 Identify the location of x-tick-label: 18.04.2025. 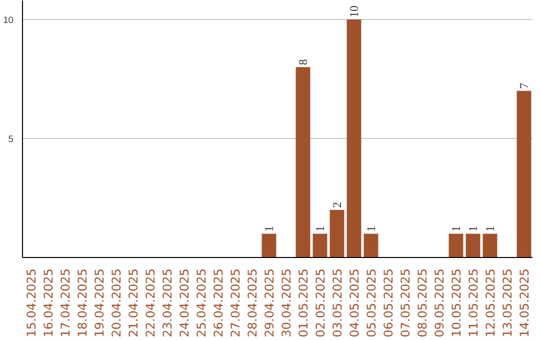
(83, 303).